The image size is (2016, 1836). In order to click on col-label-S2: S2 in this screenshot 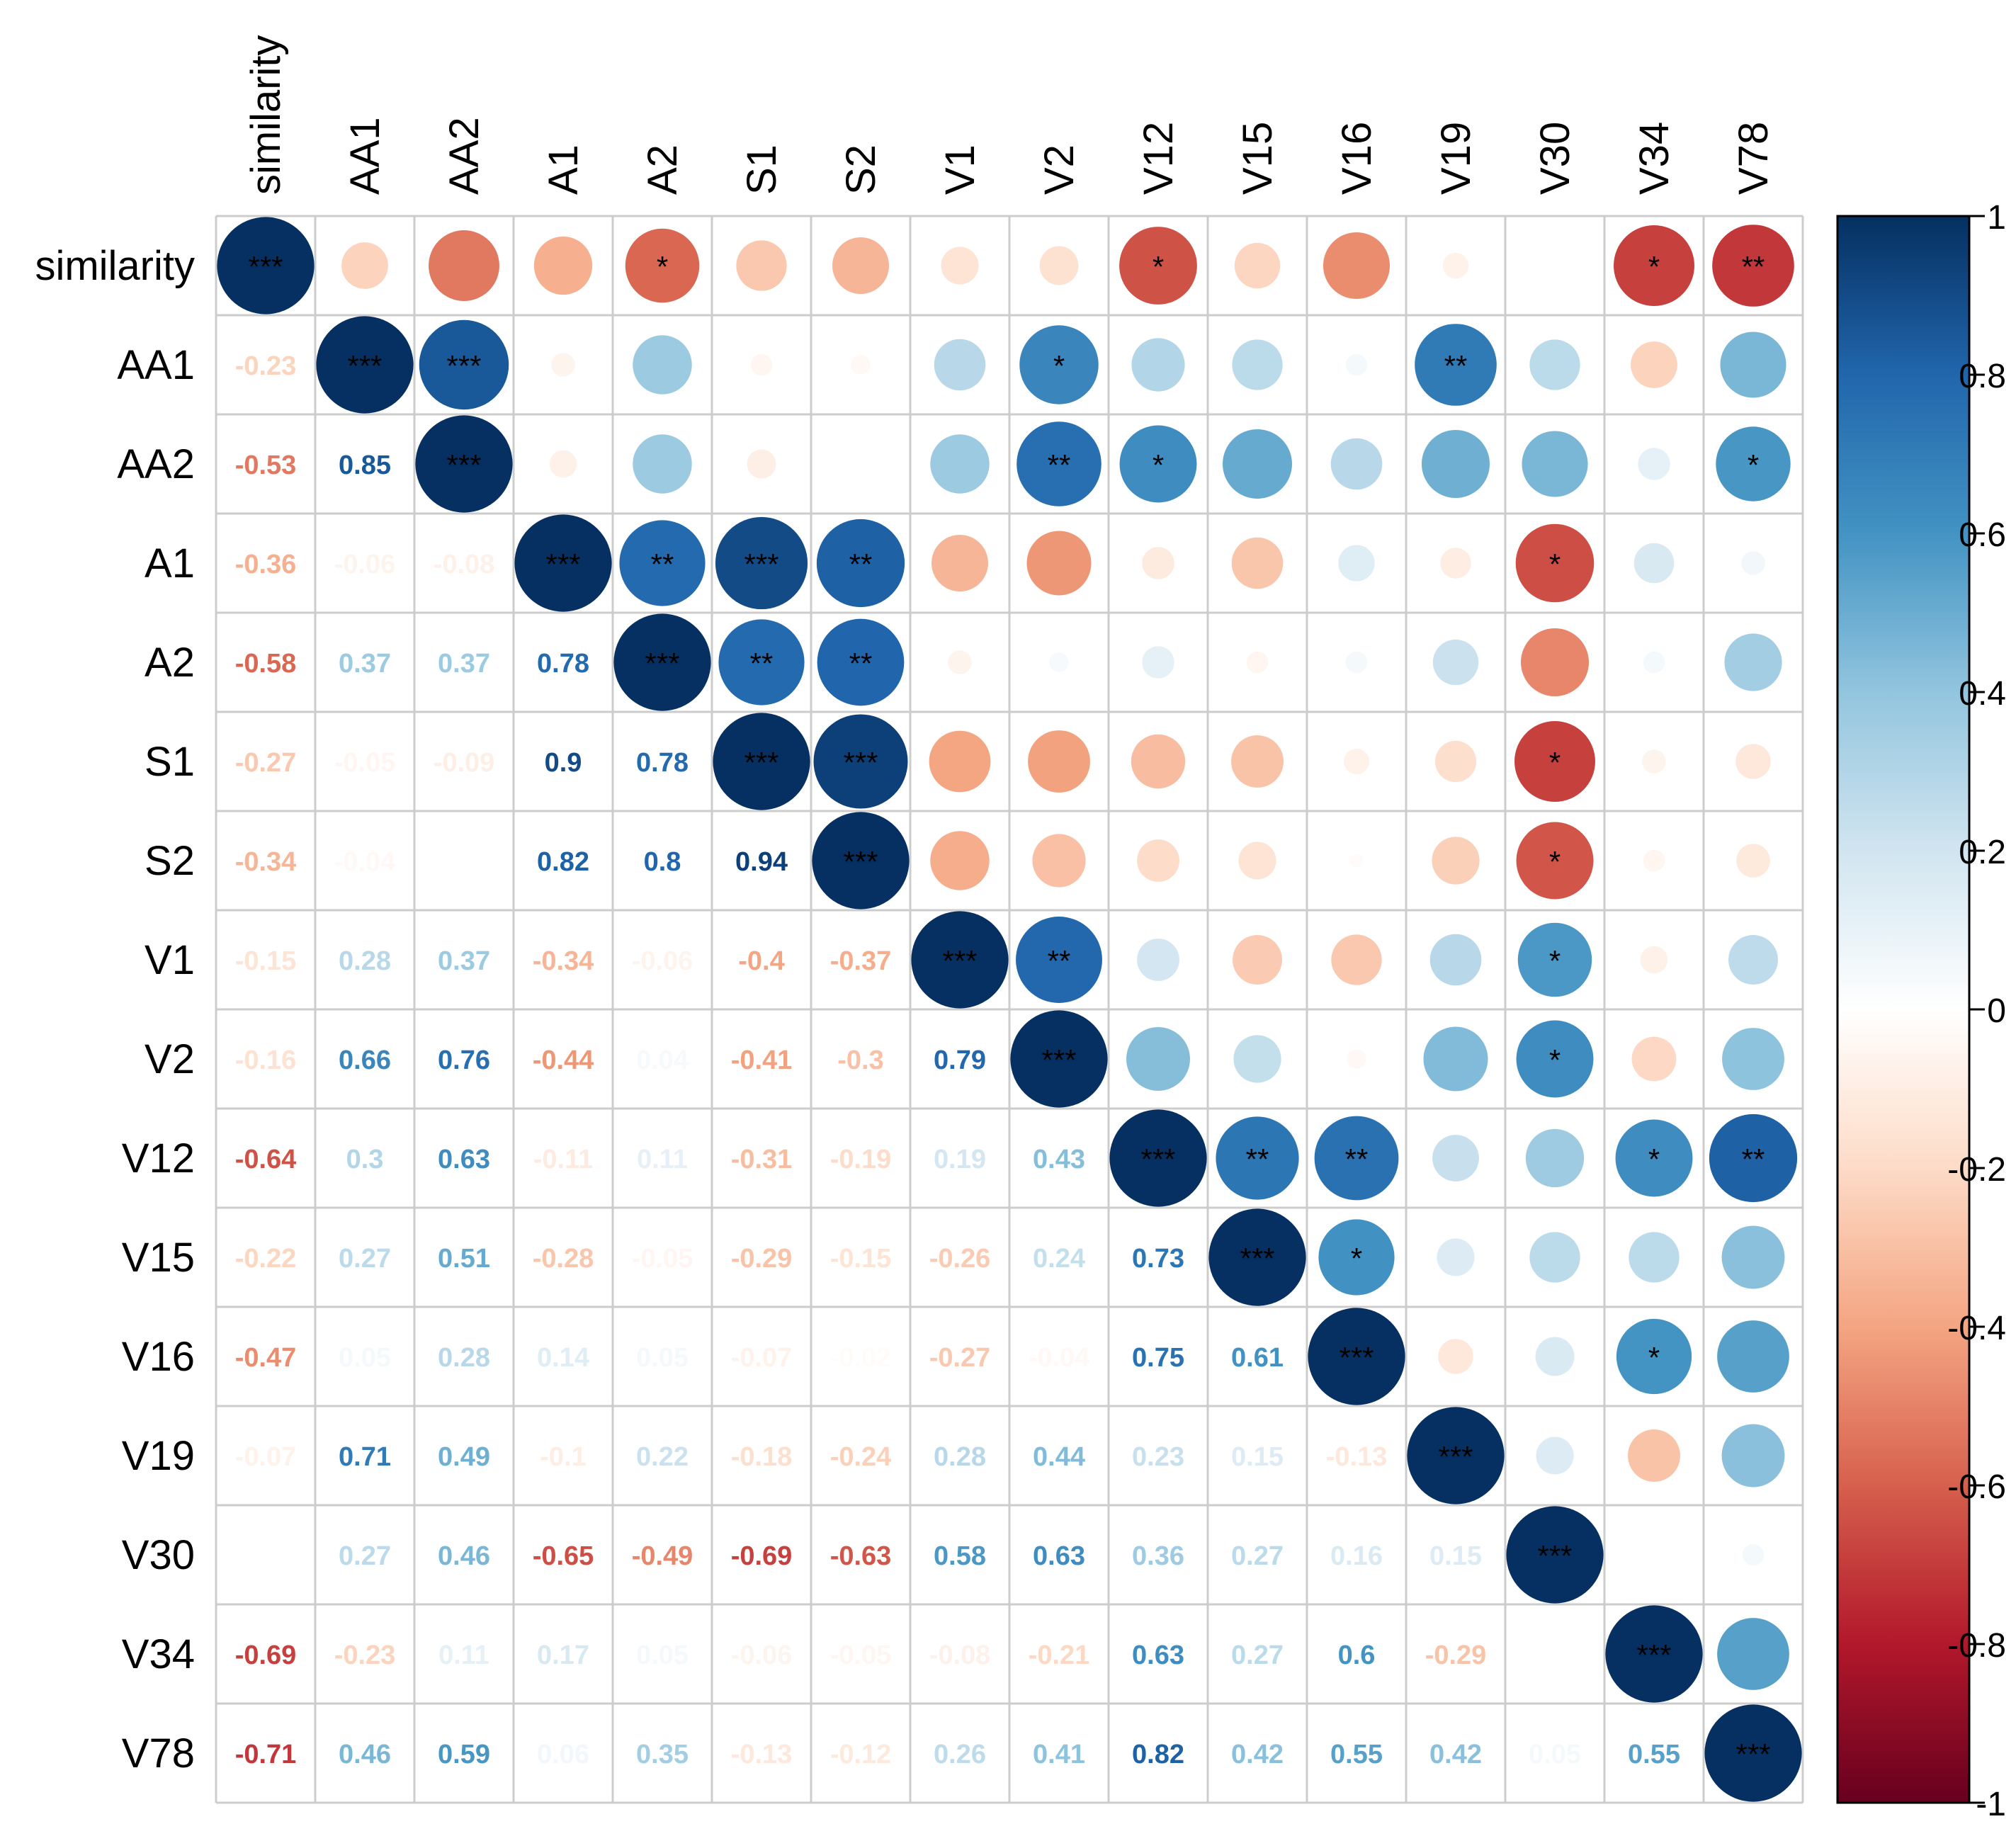, I will do `click(861, 170)`.